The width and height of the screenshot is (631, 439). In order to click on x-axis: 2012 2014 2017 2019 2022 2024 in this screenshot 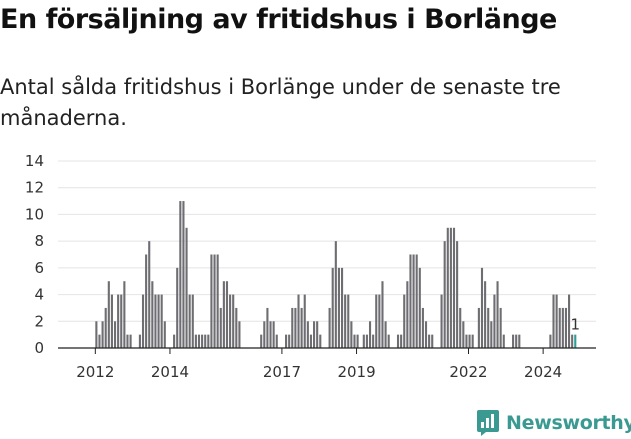, I will do `click(327, 364)`.